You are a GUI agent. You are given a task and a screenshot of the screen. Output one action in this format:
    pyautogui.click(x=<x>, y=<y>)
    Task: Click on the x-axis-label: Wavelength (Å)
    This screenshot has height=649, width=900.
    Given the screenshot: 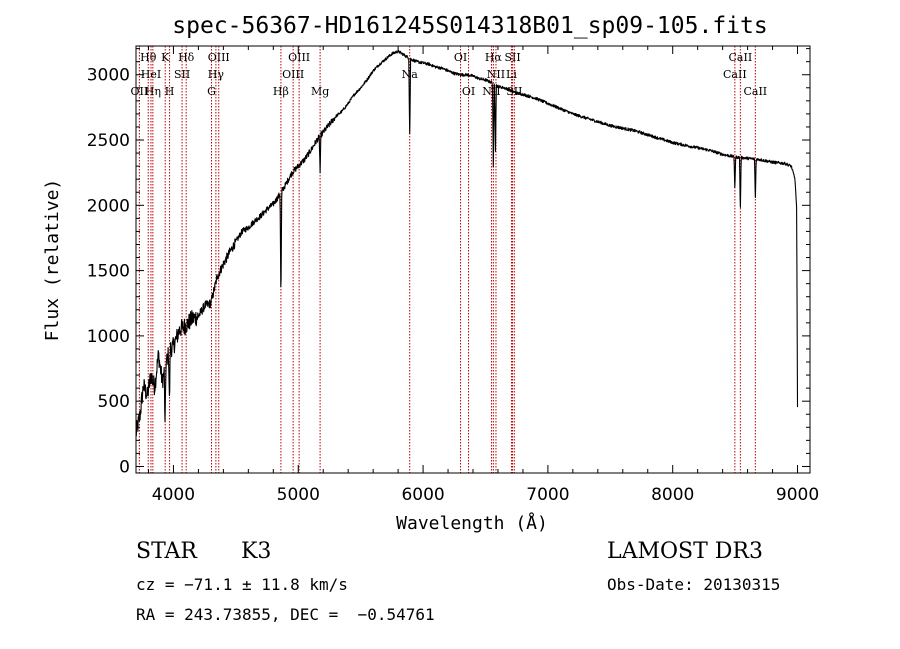 What is the action you would take?
    pyautogui.click(x=472, y=523)
    